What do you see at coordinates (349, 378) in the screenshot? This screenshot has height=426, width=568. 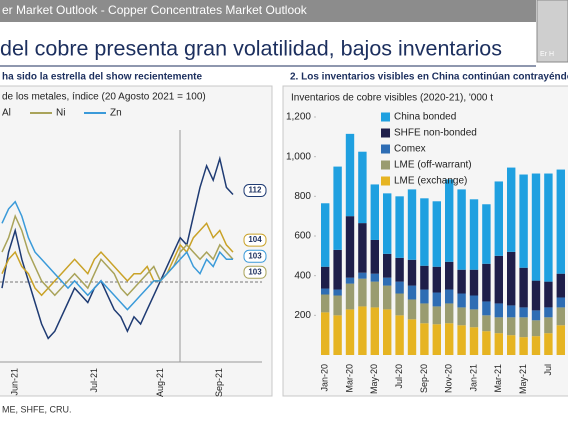 I see `x-tick-label: Mar-20` at bounding box center [349, 378].